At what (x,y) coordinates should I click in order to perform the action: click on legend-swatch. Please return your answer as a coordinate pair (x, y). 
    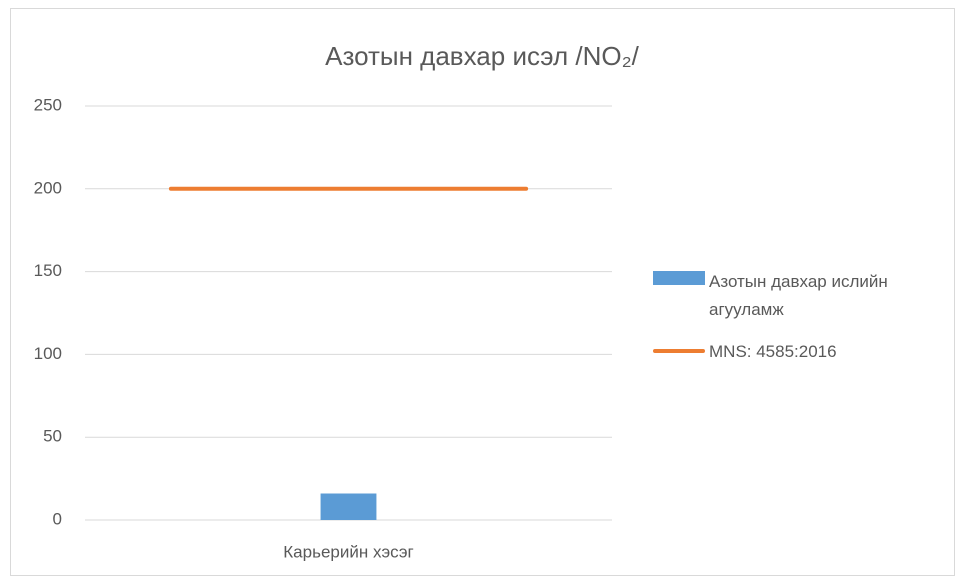
    Looking at the image, I should click on (679, 278).